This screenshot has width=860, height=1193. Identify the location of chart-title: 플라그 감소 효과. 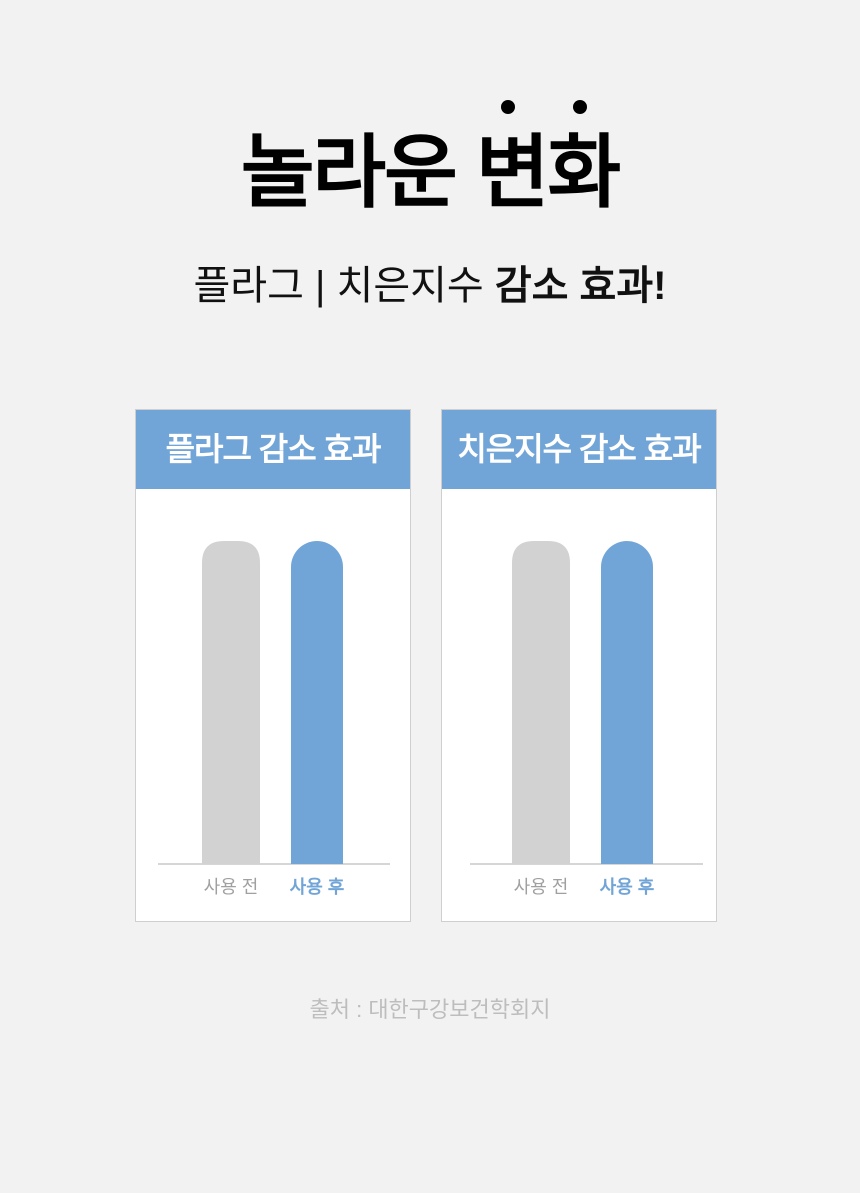
(273, 449).